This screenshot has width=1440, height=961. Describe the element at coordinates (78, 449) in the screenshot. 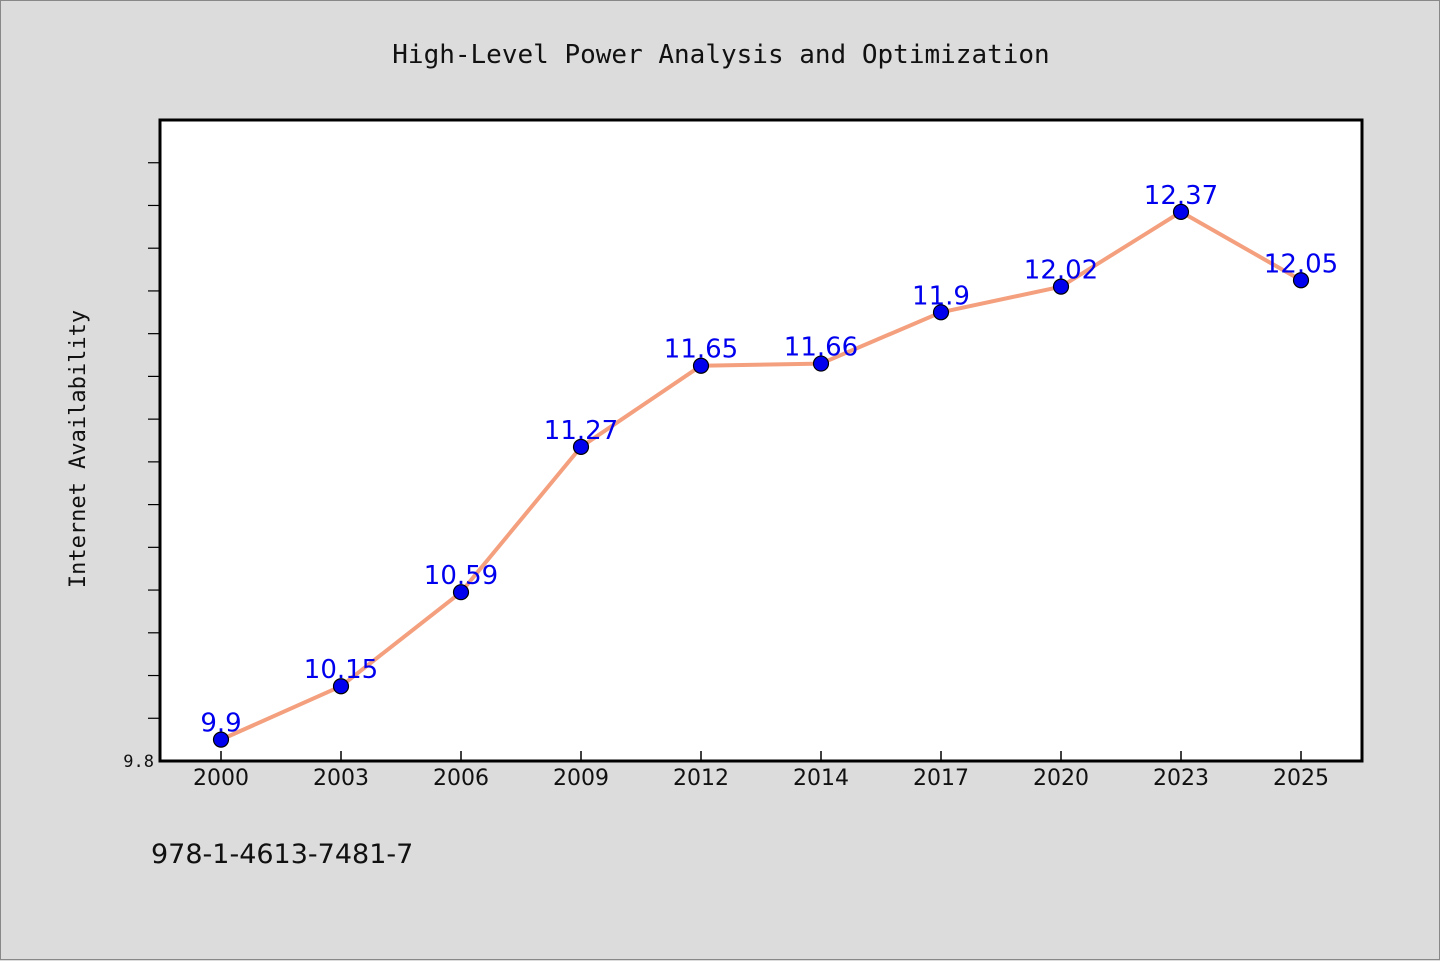

I see `y-axis-label: Internet Availability` at that location.